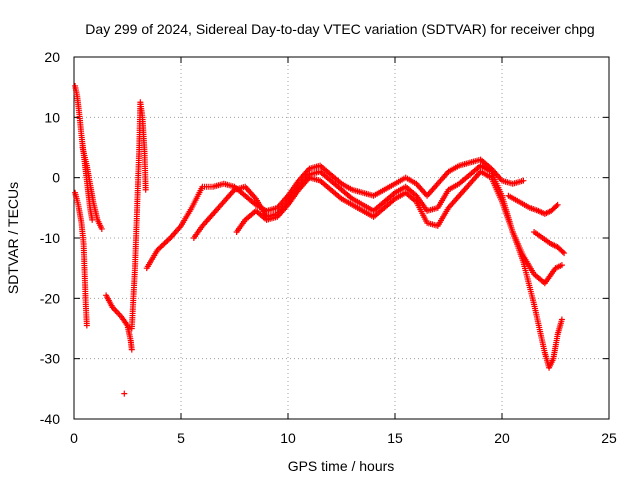  I want to click on y-tick-label: 20, so click(52, 57).